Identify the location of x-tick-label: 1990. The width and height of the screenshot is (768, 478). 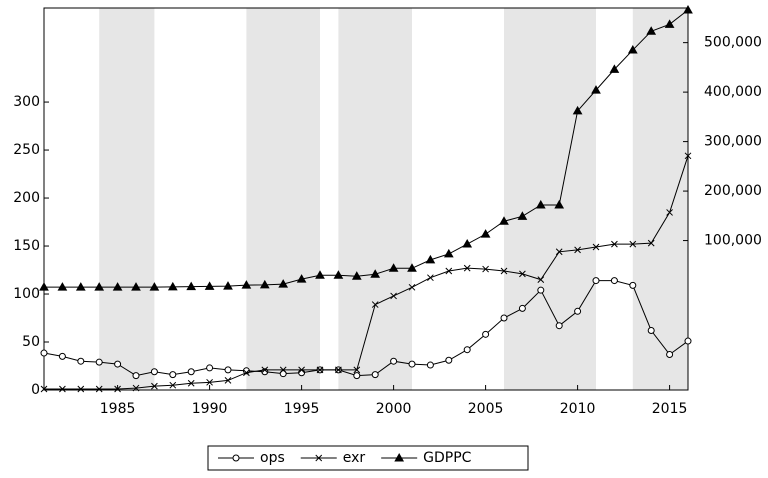
(210, 409).